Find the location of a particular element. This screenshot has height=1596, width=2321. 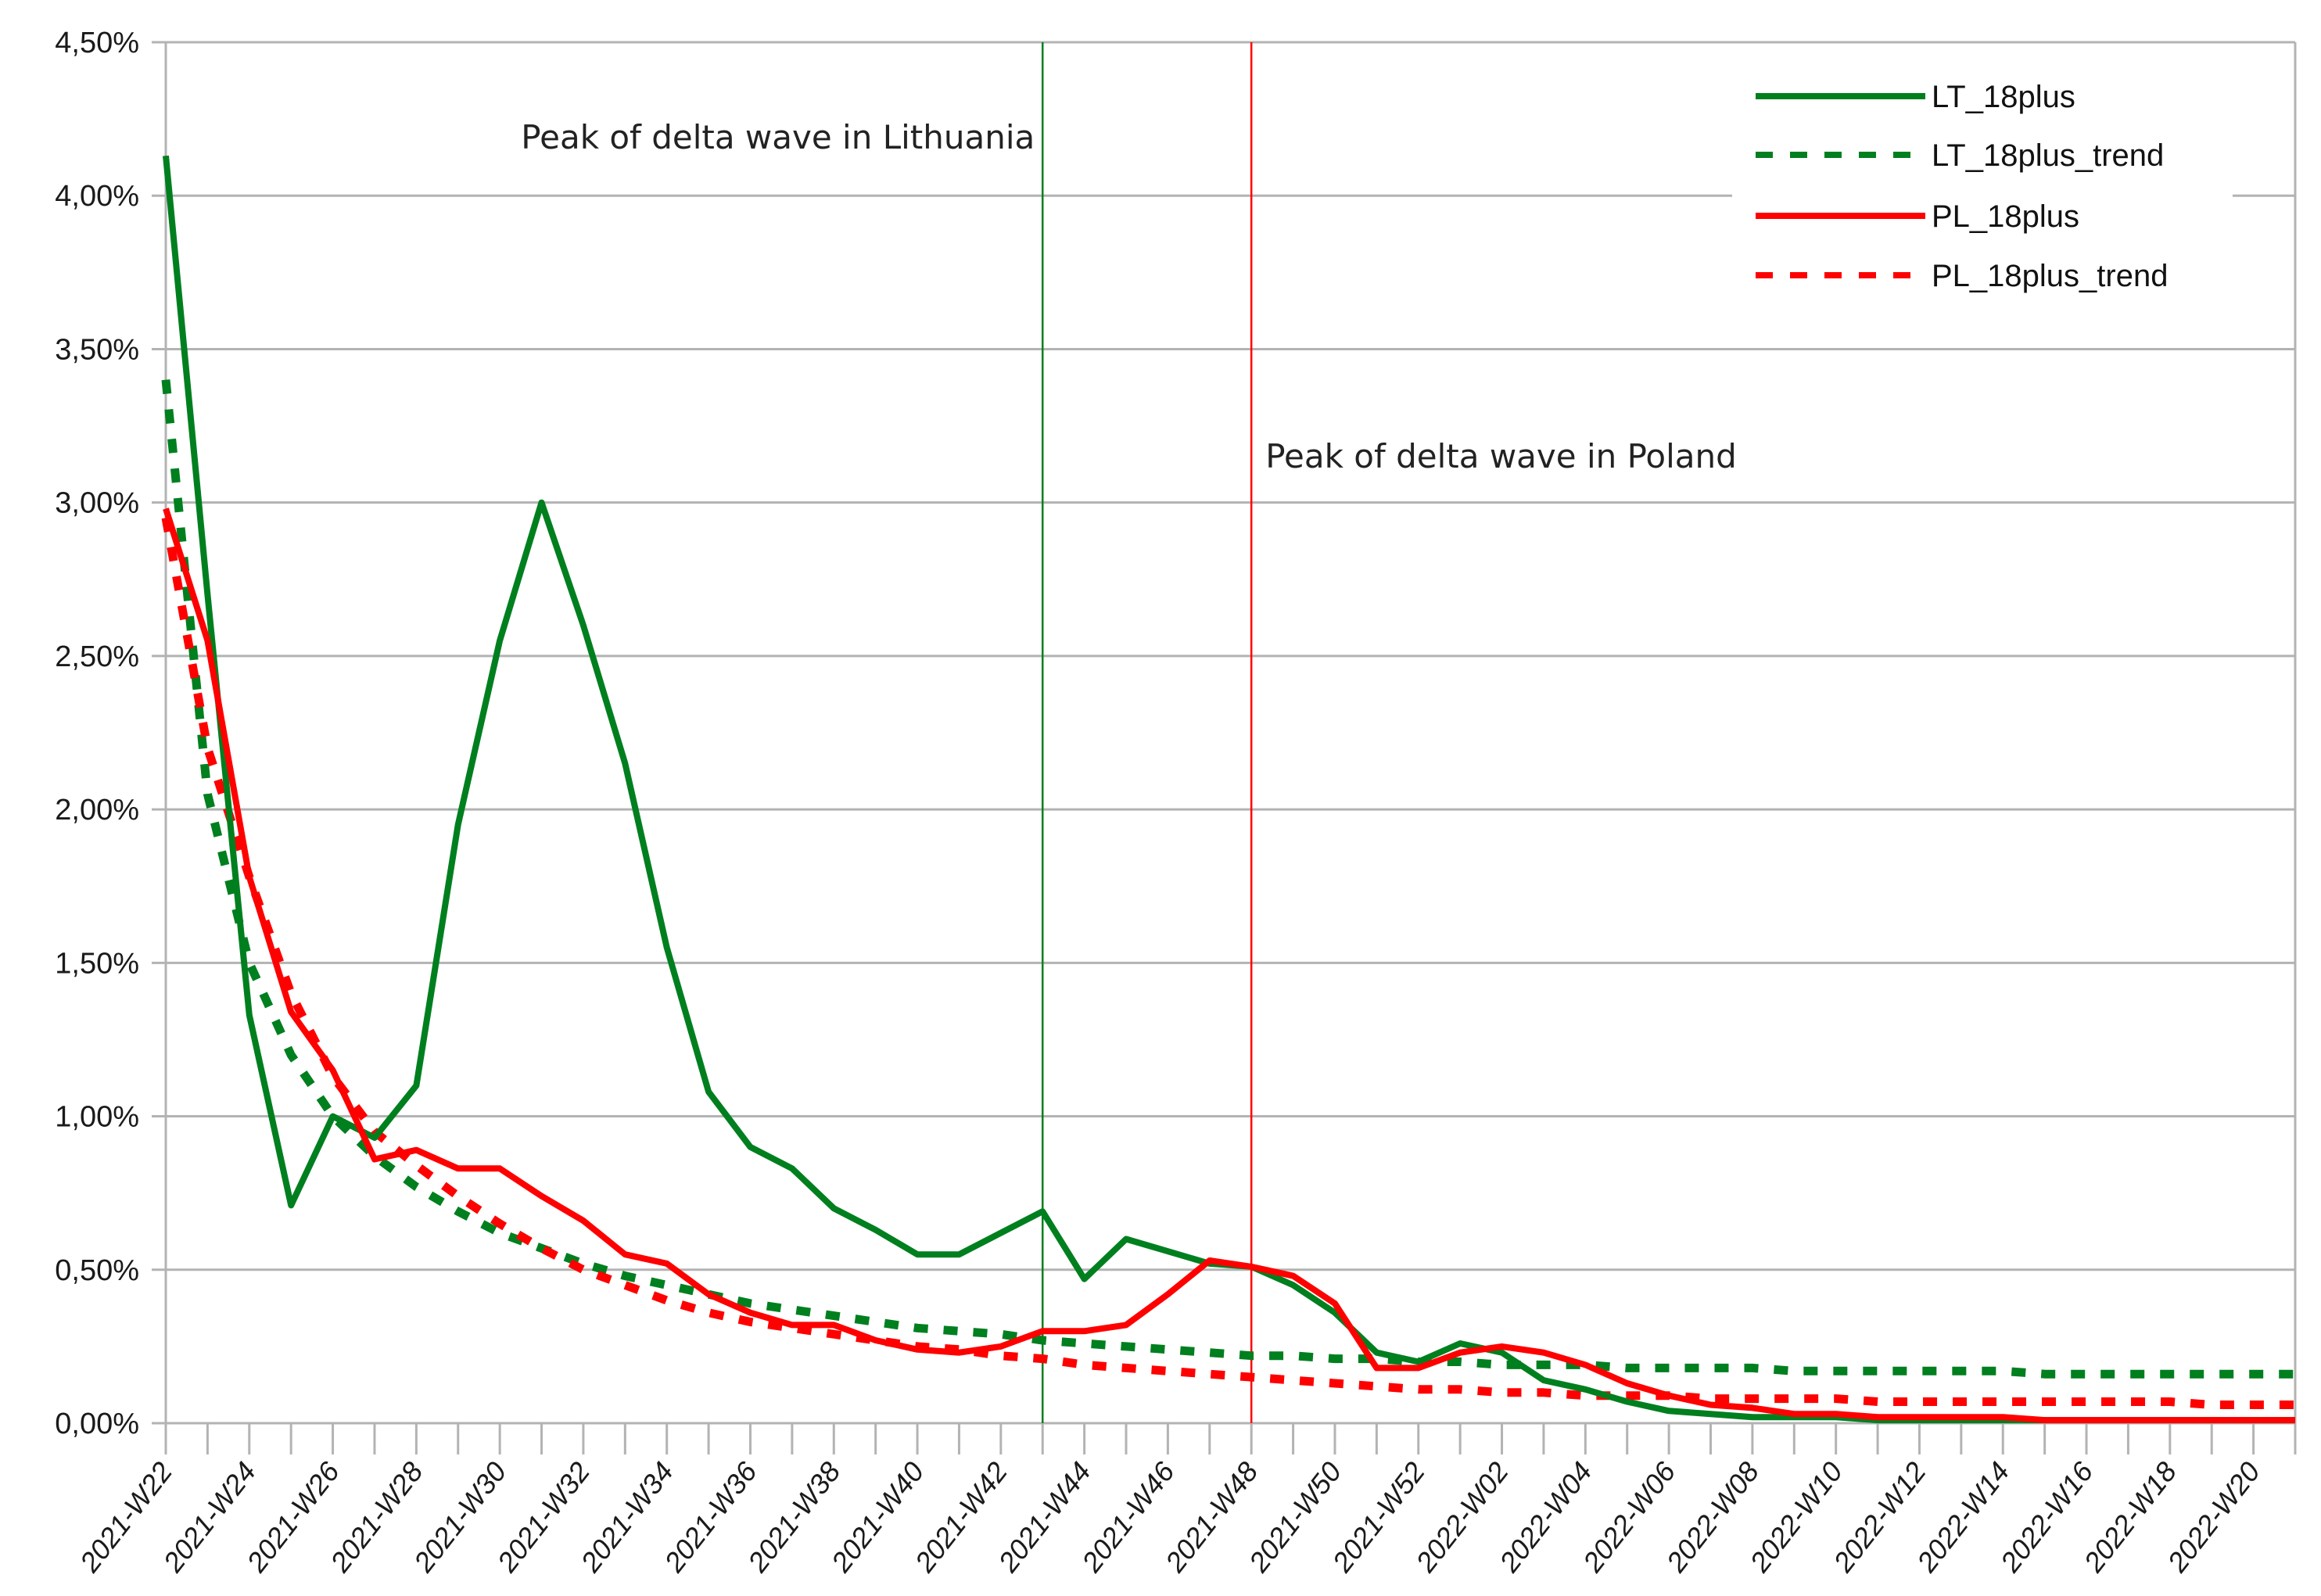

legend-background is located at coordinates (1982, 192).